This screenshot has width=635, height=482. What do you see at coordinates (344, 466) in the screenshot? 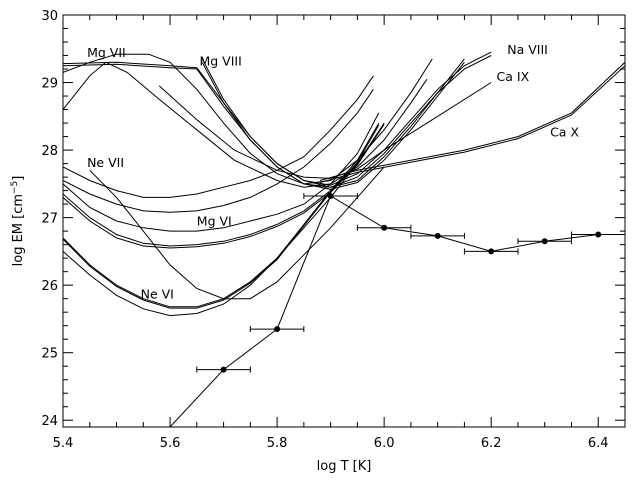
I see `x-axis-title: log T [K]` at bounding box center [344, 466].